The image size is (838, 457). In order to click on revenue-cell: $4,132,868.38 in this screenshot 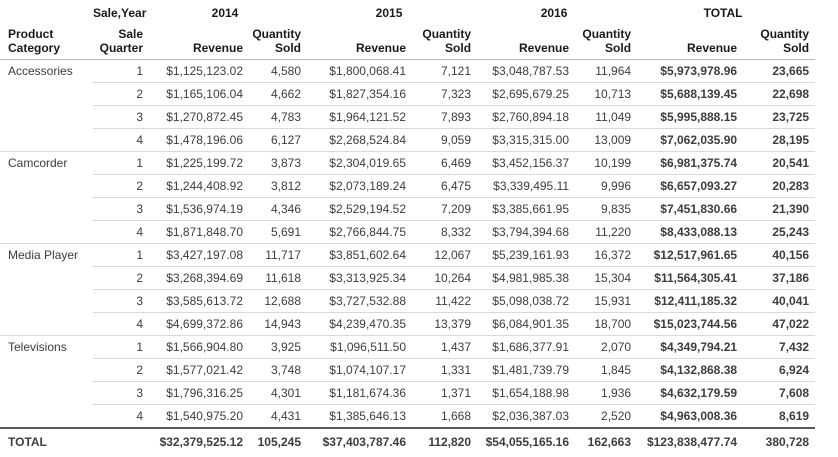, I will do `click(690, 370)`.